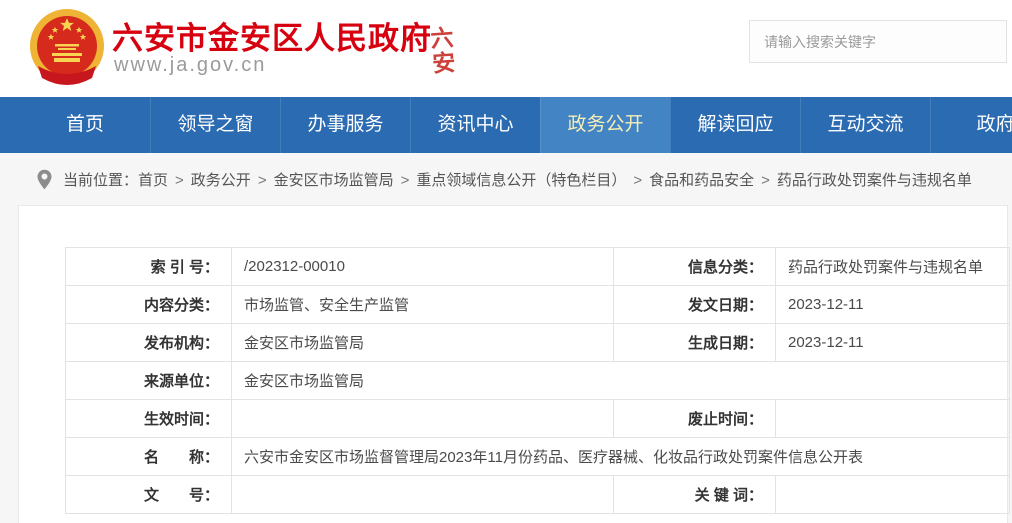  I want to click on nav-item: 首页, so click(84, 124).